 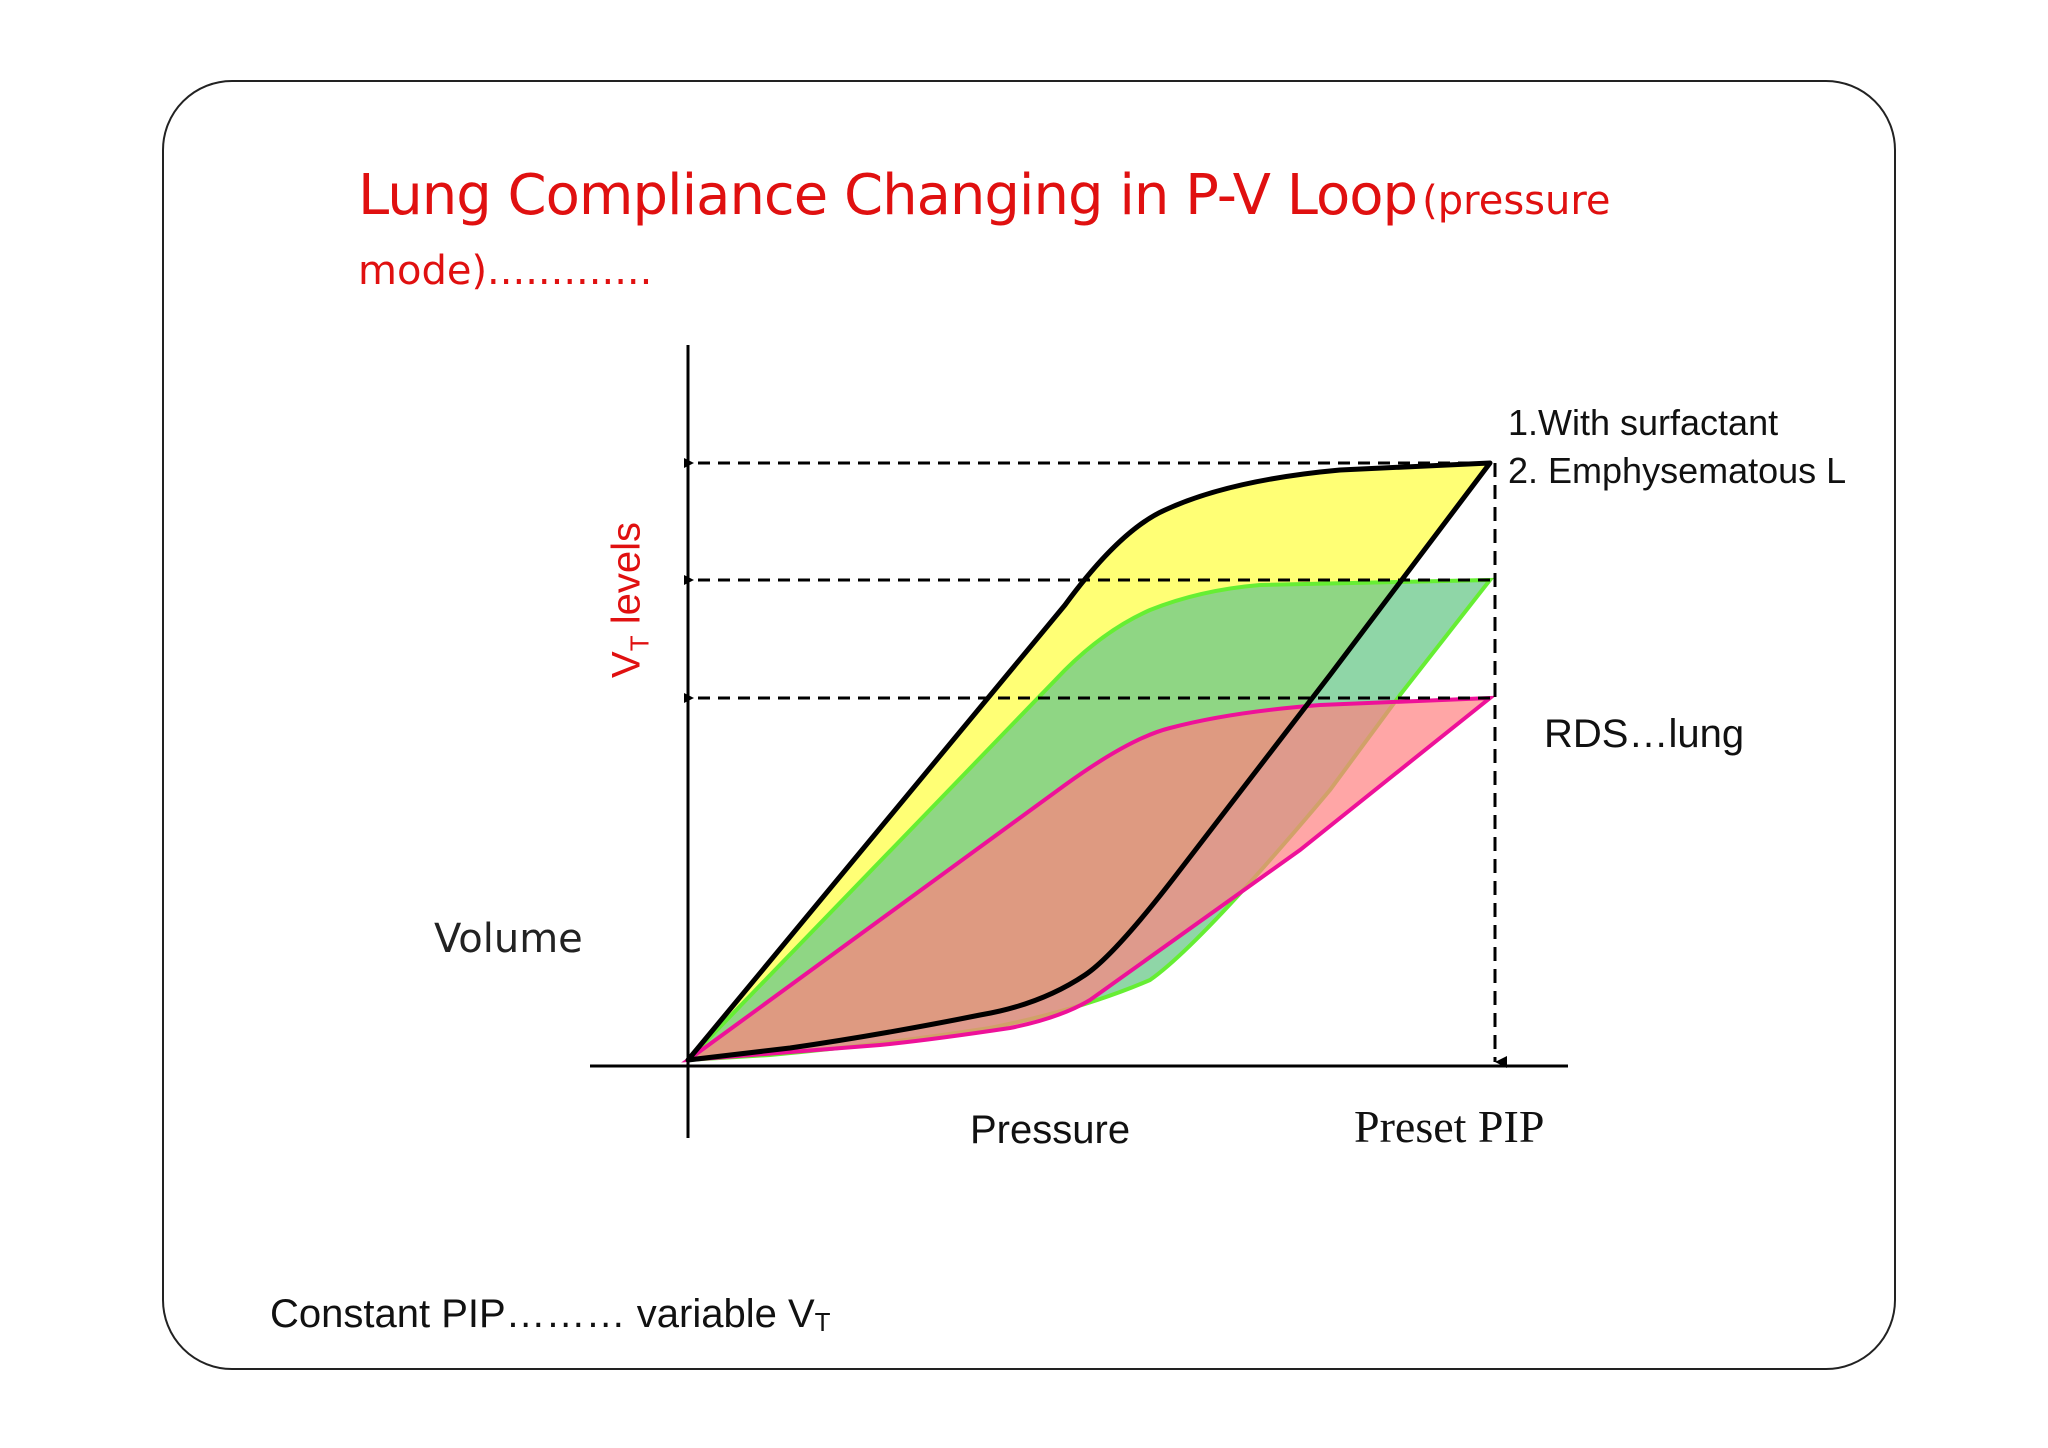 What do you see at coordinates (1644, 734) in the screenshot?
I see `label-rds-lung: RDS…lung` at bounding box center [1644, 734].